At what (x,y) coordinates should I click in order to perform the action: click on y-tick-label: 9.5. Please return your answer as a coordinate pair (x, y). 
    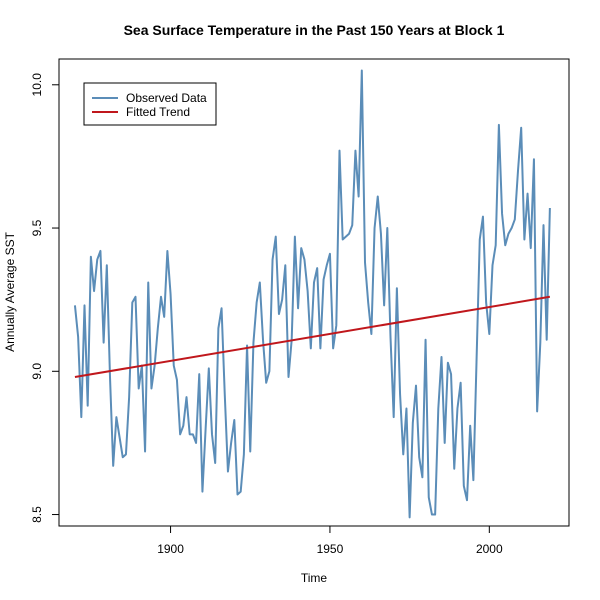
    Looking at the image, I should click on (37, 227).